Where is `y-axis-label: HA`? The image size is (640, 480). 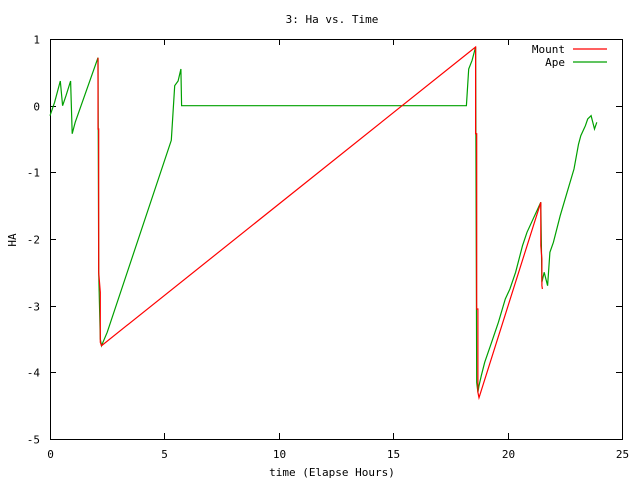
y-axis-label: HA is located at coordinates (12, 240).